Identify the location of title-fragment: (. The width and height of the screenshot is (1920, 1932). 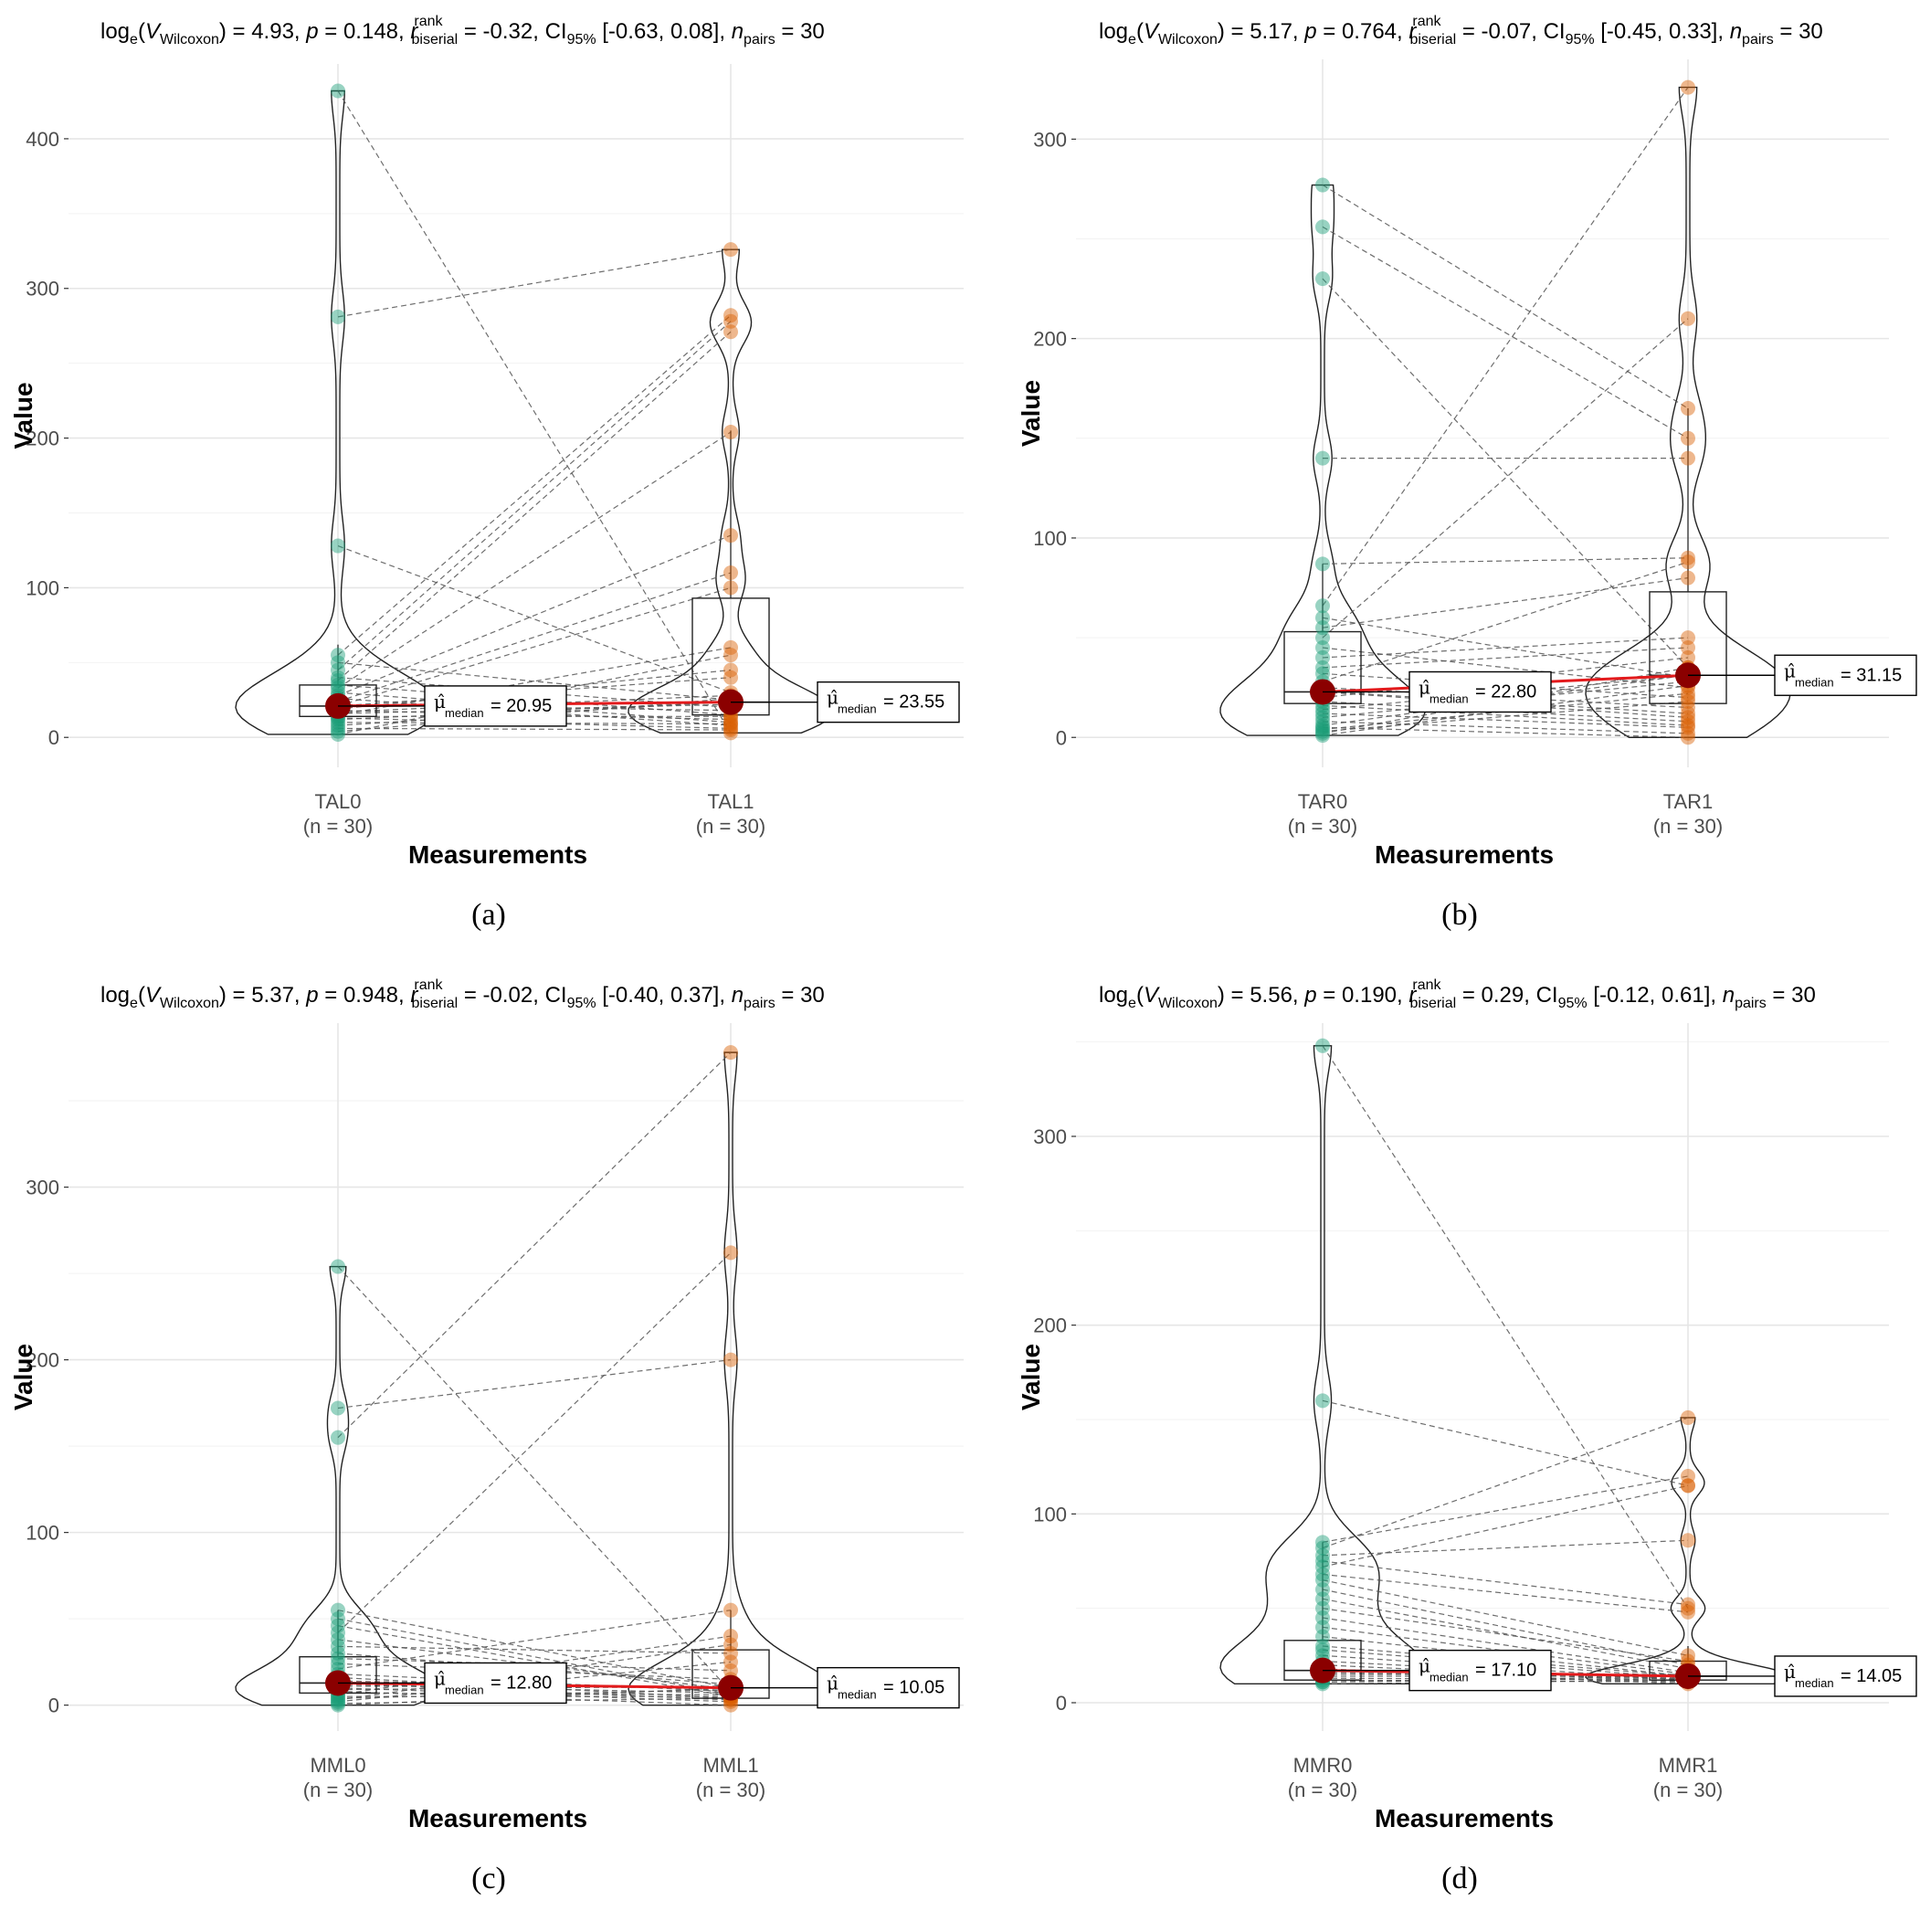
(141, 995).